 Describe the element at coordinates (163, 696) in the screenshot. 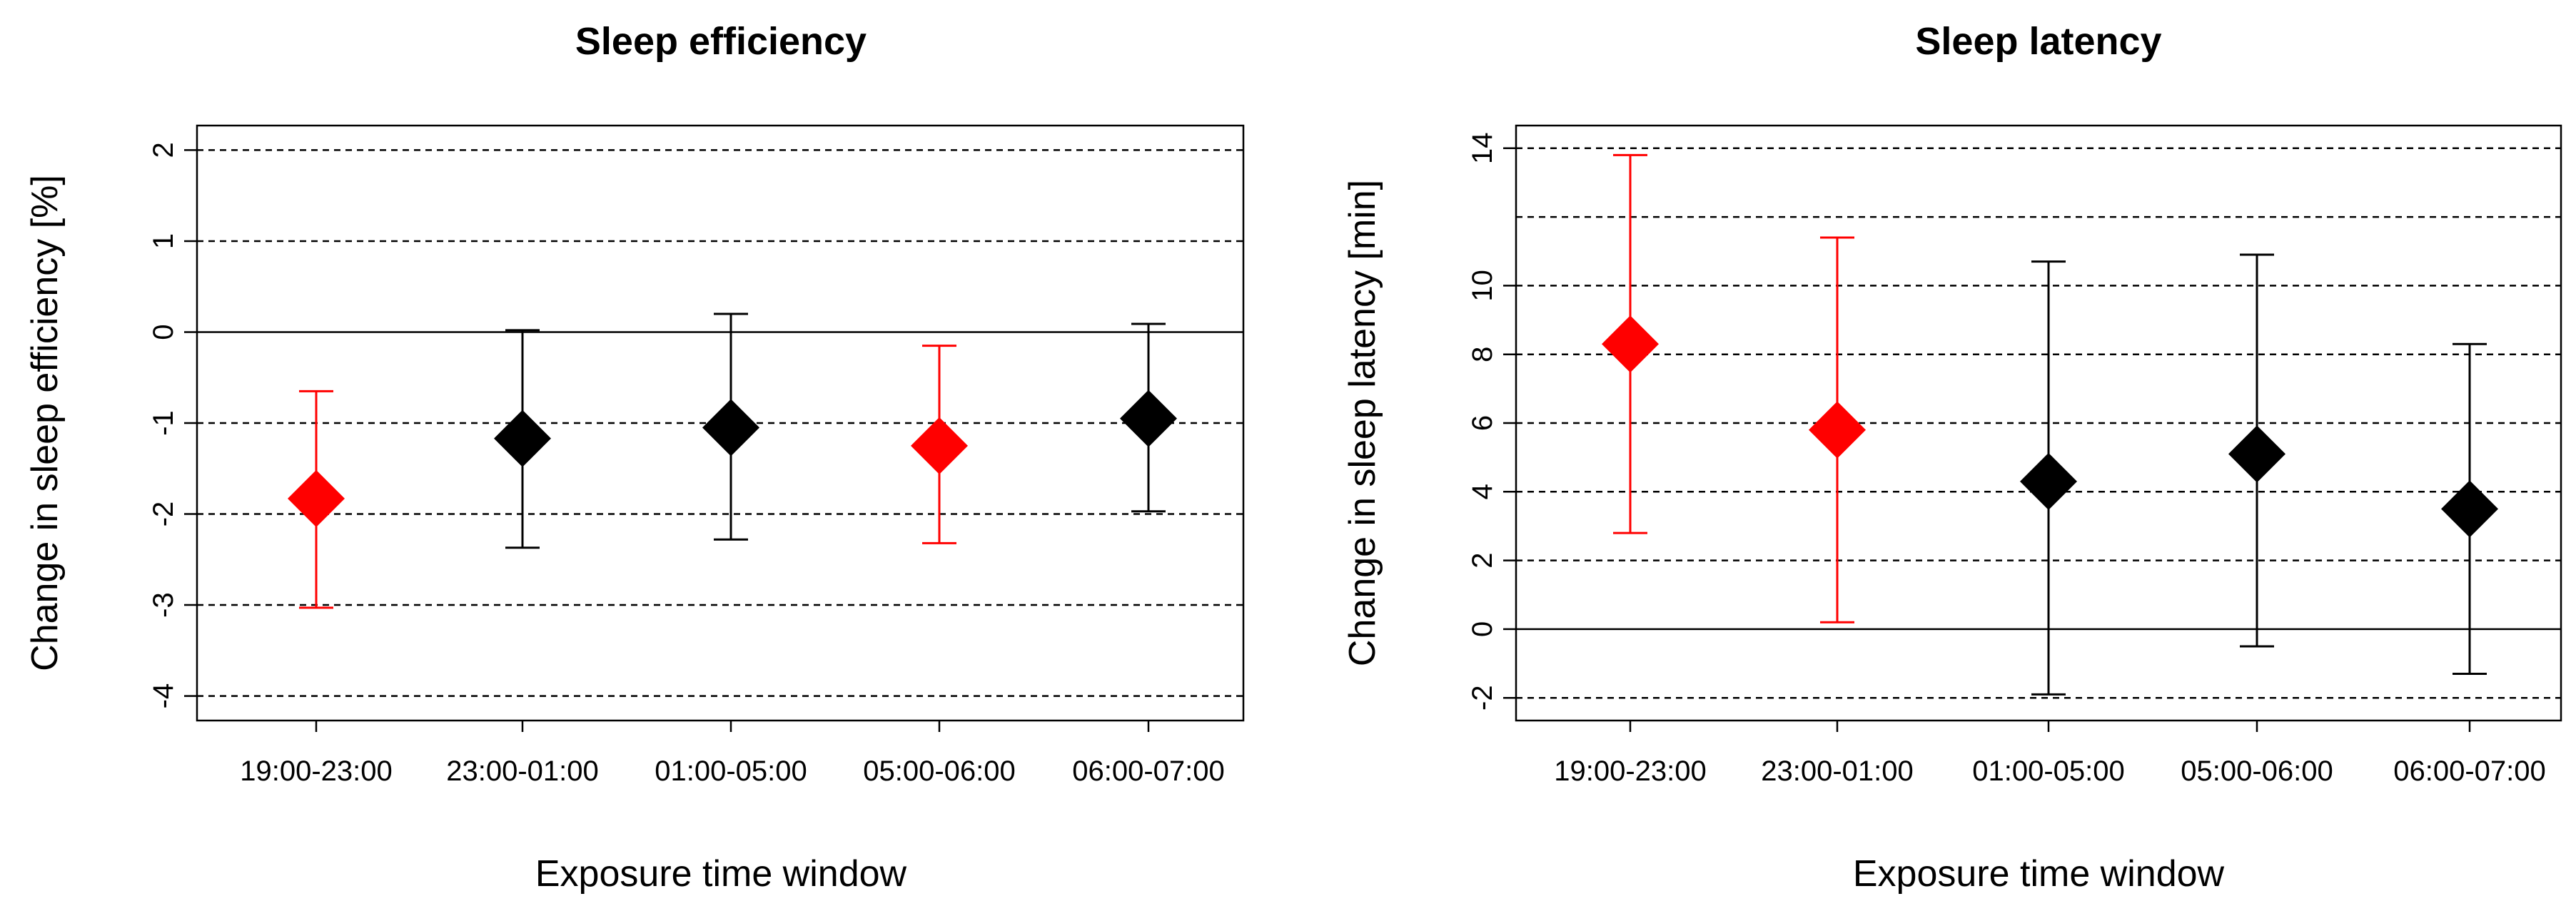

I see `y-tick-label: -4` at that location.